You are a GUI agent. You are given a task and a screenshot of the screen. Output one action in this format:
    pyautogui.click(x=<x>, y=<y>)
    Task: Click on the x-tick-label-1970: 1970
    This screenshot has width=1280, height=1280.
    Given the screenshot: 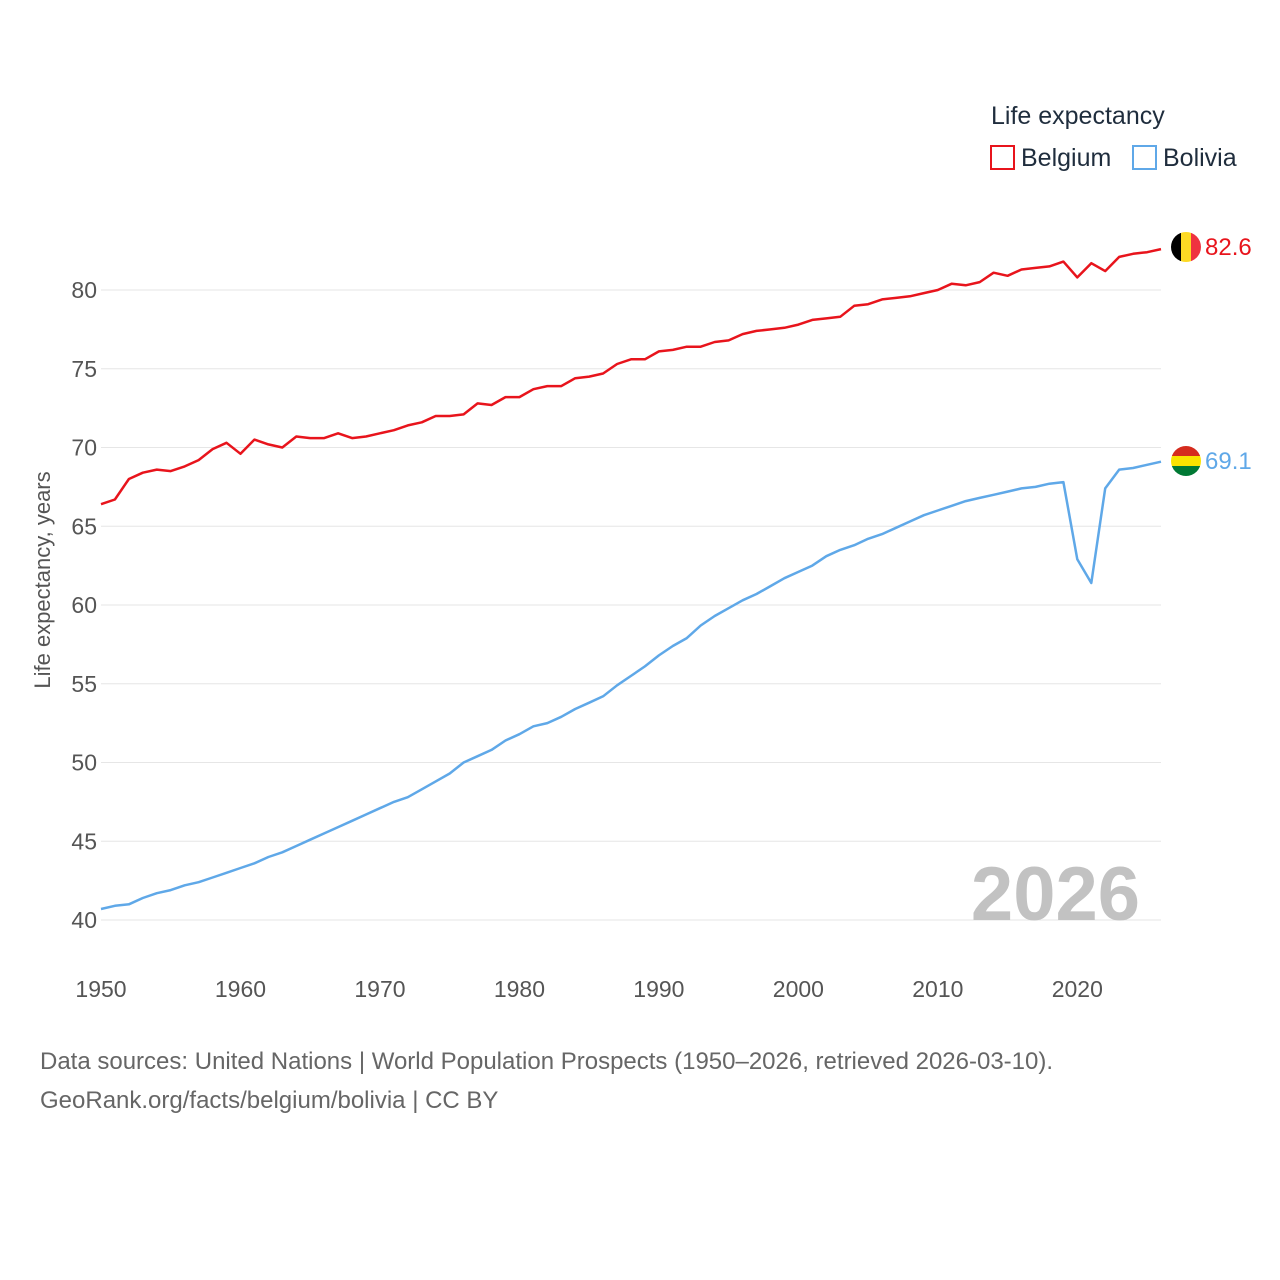 What is the action you would take?
    pyautogui.click(x=379, y=989)
    